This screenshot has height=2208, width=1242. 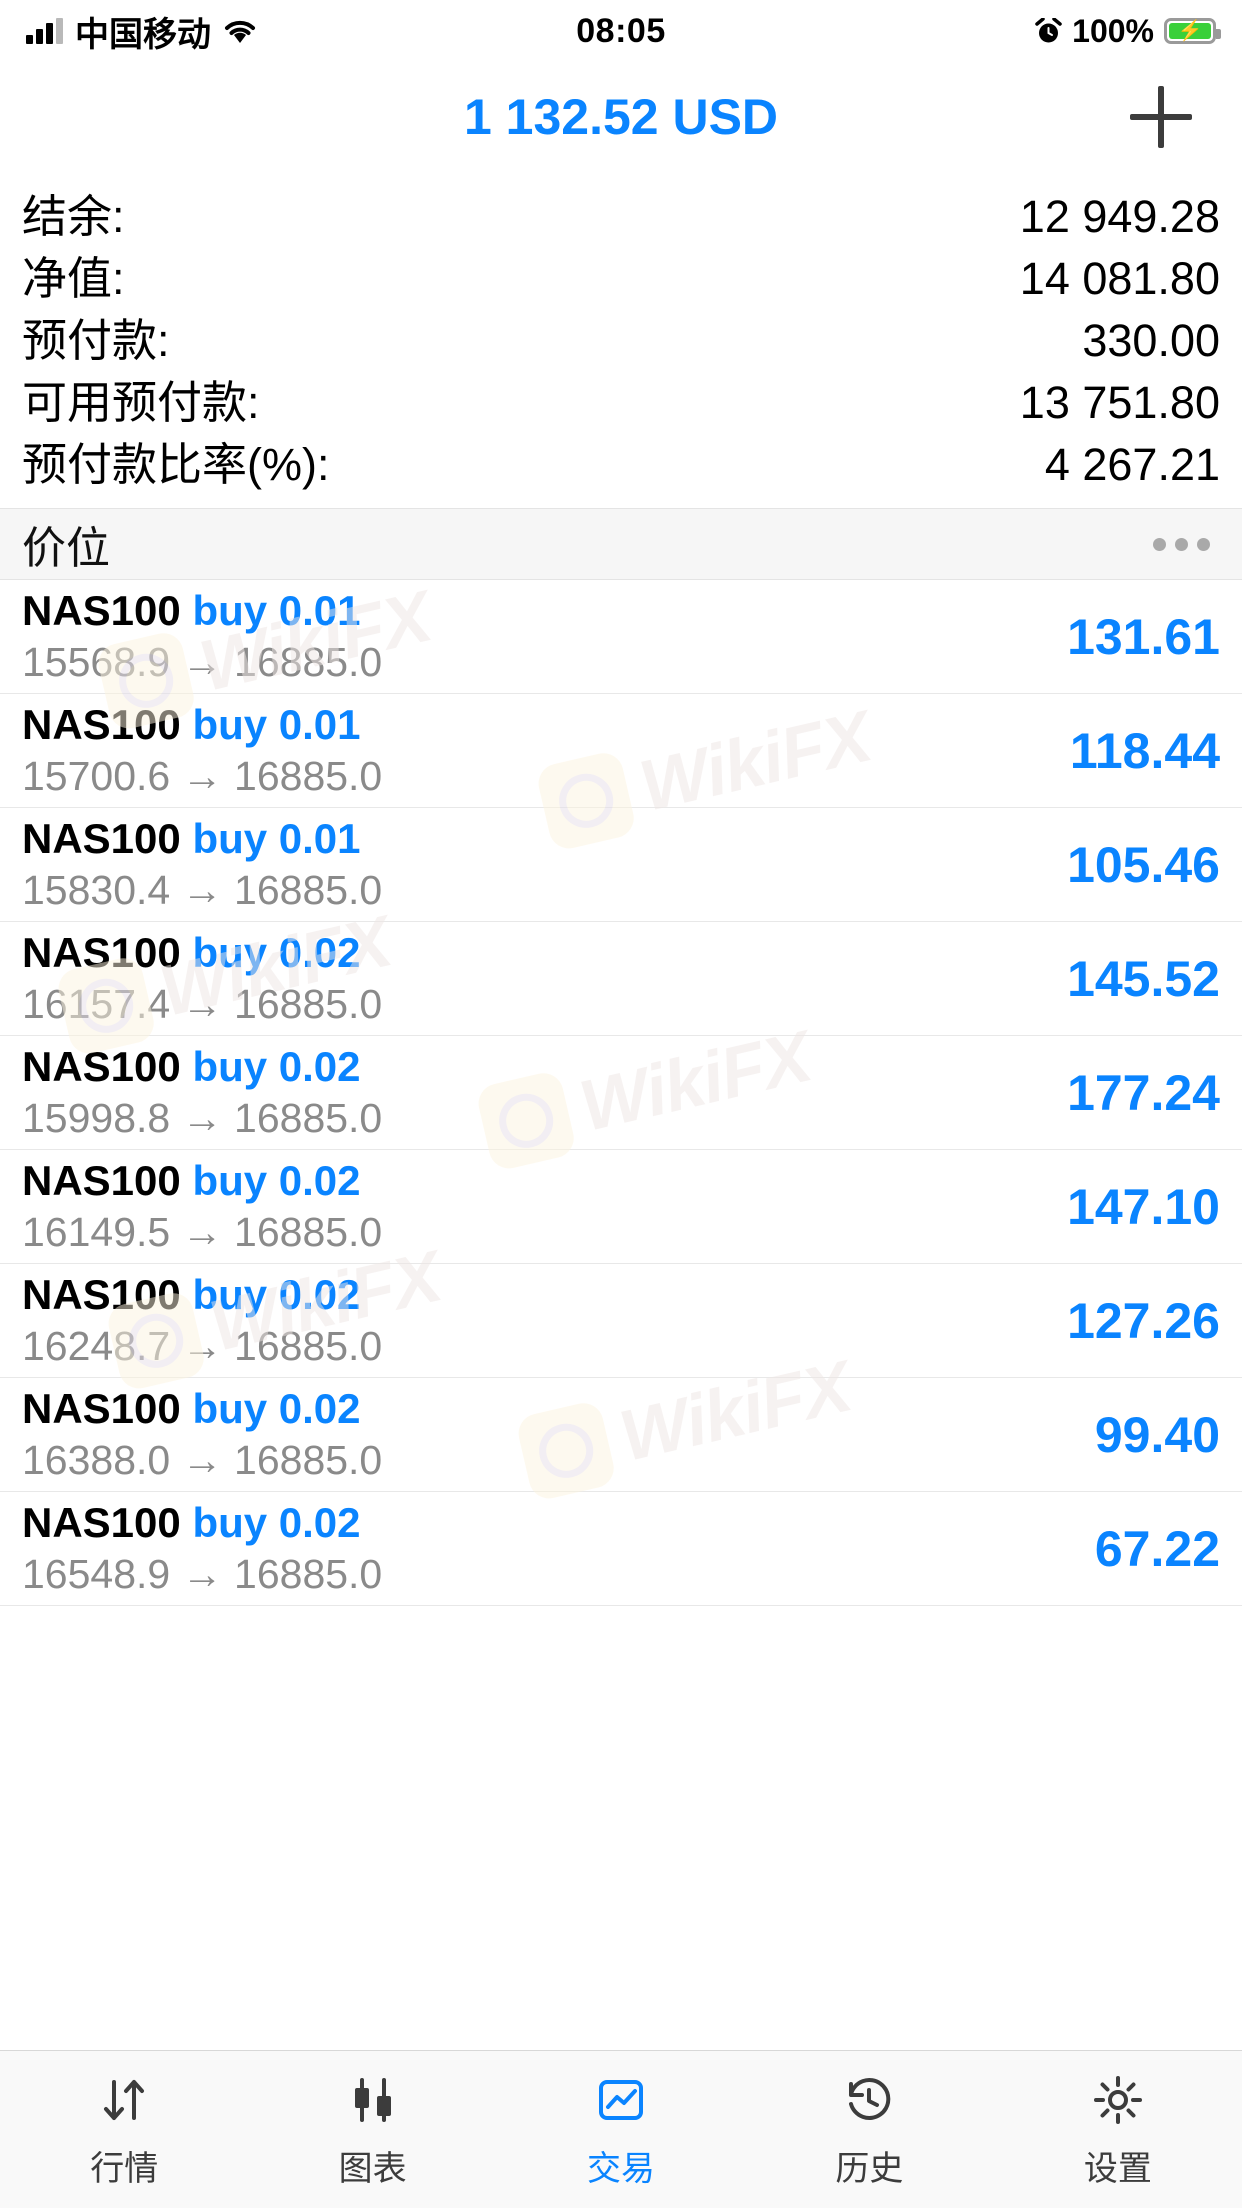 I want to click on wifi-icon, so click(x=240, y=31).